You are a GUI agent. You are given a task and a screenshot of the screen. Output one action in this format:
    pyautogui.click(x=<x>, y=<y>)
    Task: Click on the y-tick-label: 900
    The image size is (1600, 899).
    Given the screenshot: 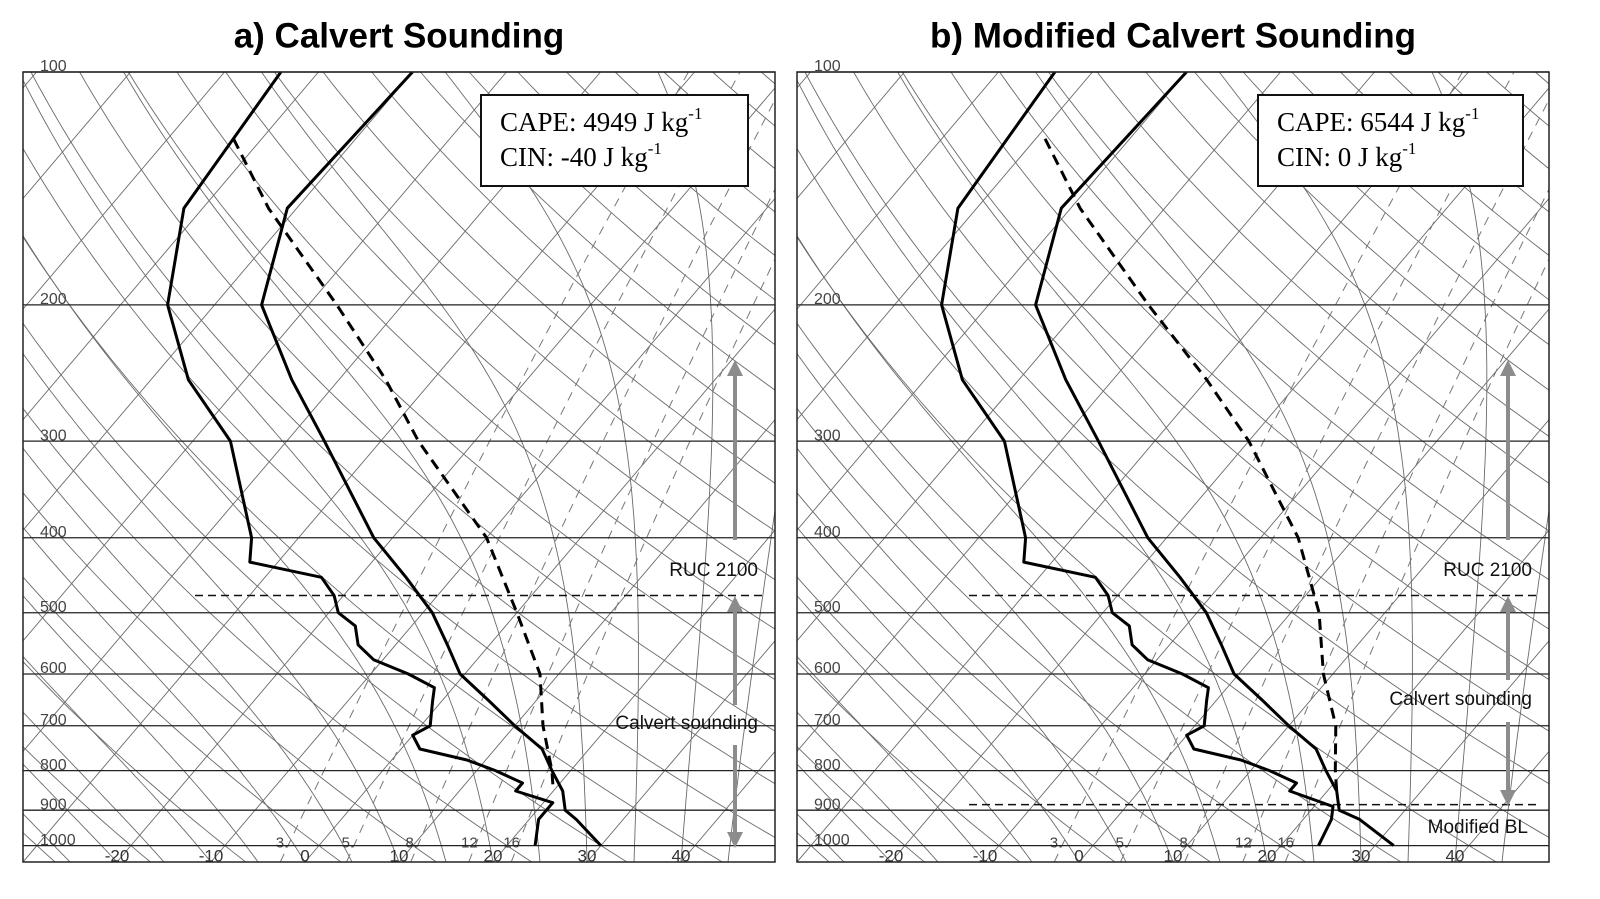 What is the action you would take?
    pyautogui.click(x=53, y=804)
    